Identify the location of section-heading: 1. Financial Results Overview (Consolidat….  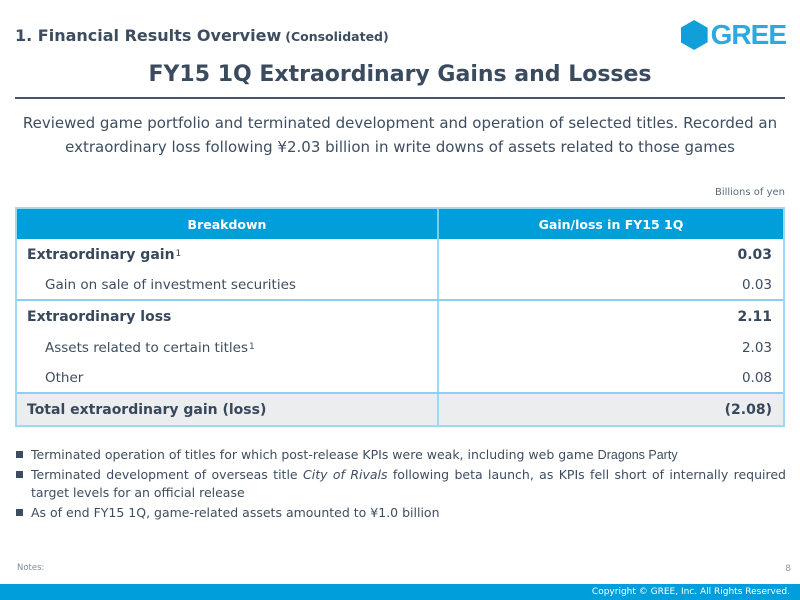
(202, 35).